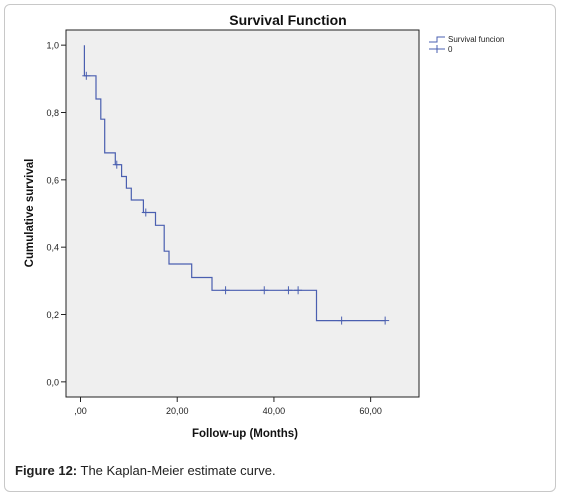  I want to click on x-tick-label-0: ,00, so click(80, 411).